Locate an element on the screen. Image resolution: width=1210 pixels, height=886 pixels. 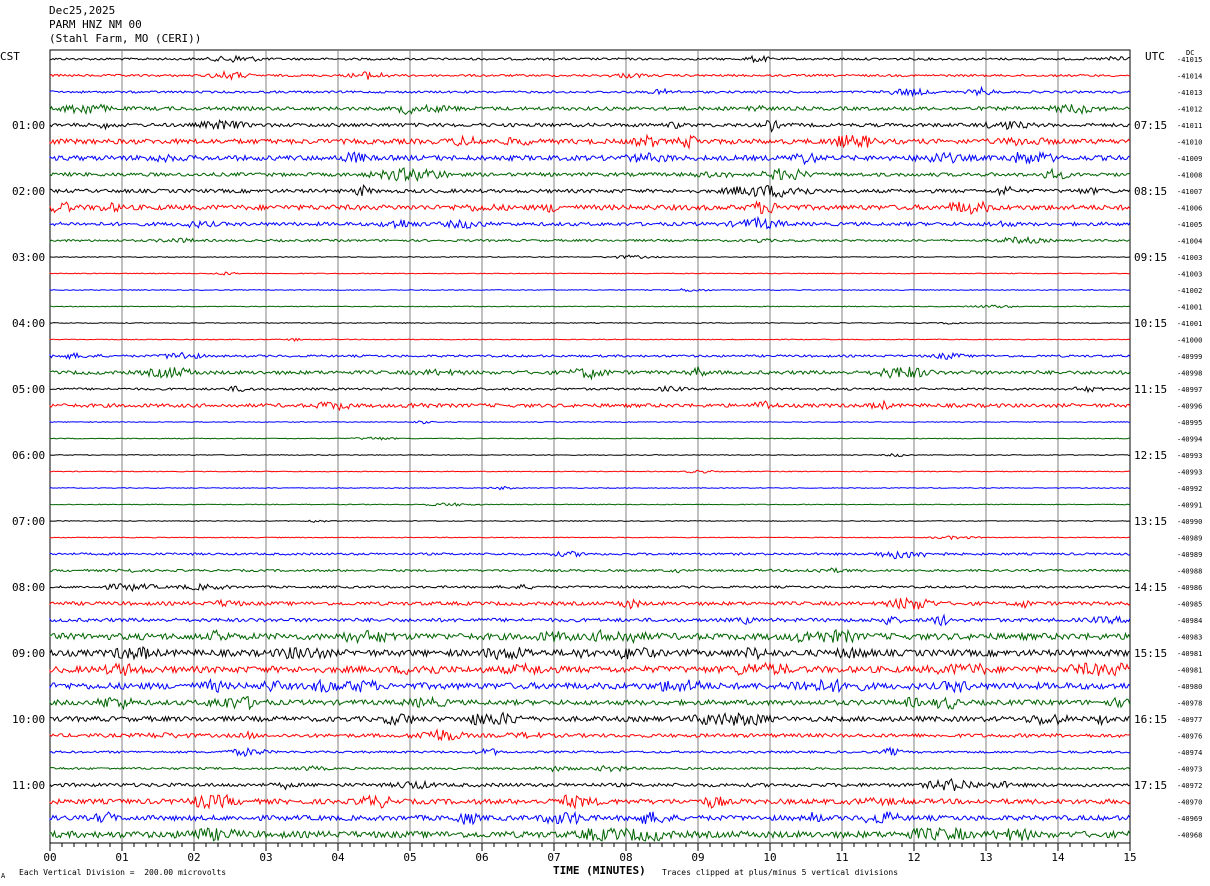
footer-mark: A is located at coordinates (3, 876).